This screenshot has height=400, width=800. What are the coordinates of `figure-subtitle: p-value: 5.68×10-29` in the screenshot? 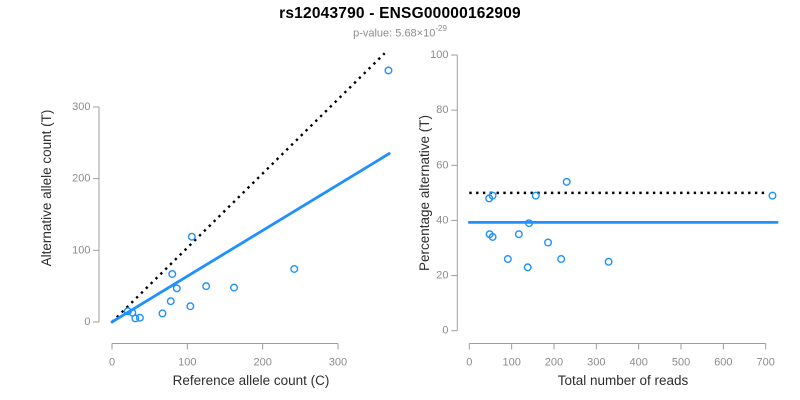 It's located at (400, 32).